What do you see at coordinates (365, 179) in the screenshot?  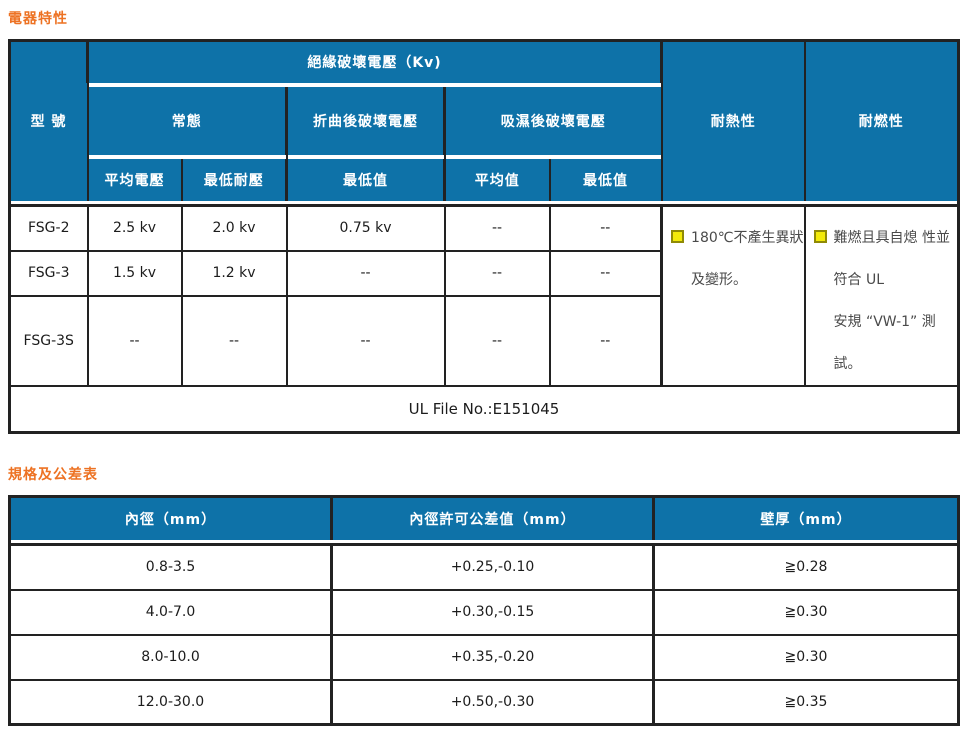 I see `bend-min-value-header: 最低值` at bounding box center [365, 179].